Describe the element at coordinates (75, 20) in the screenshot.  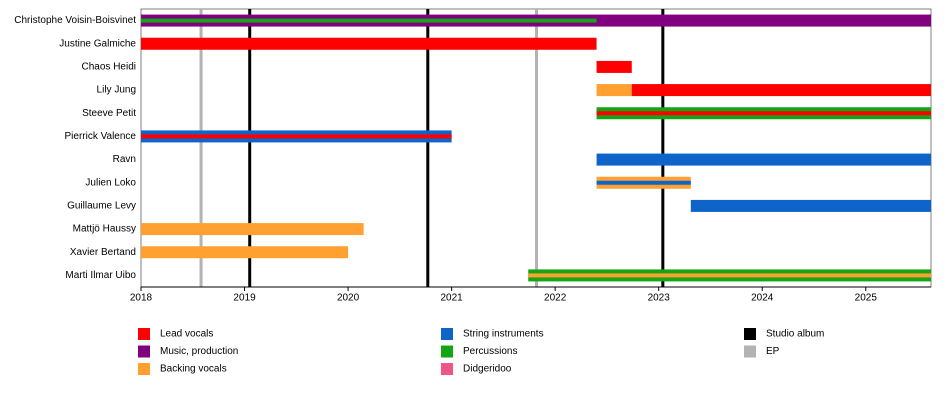
I see `member-label: Christophe Voisin-Boisvinet` at that location.